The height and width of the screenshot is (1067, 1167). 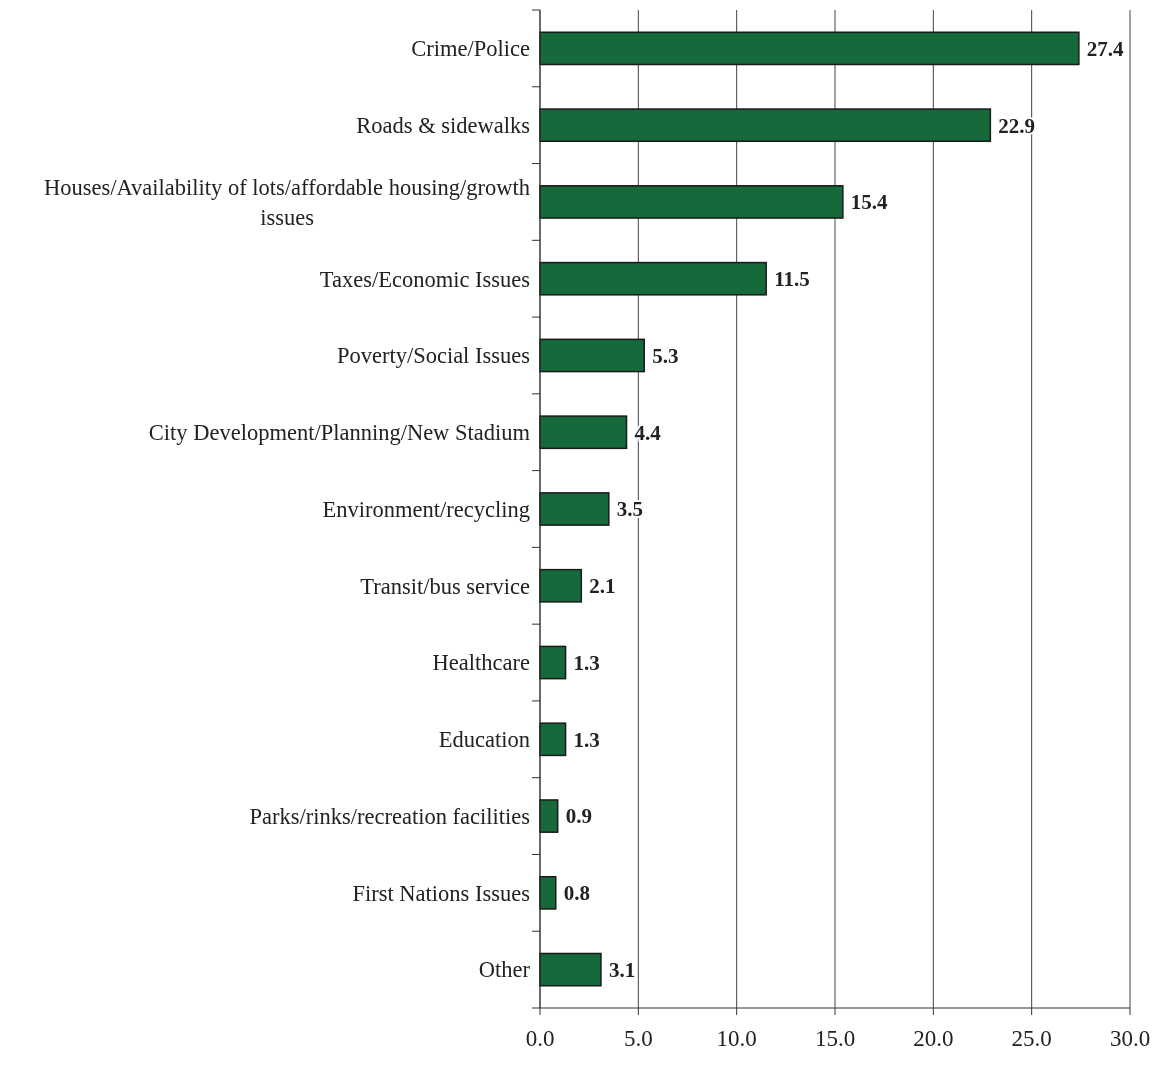 What do you see at coordinates (445, 586) in the screenshot?
I see `y-tick-label: Transit/bus service` at bounding box center [445, 586].